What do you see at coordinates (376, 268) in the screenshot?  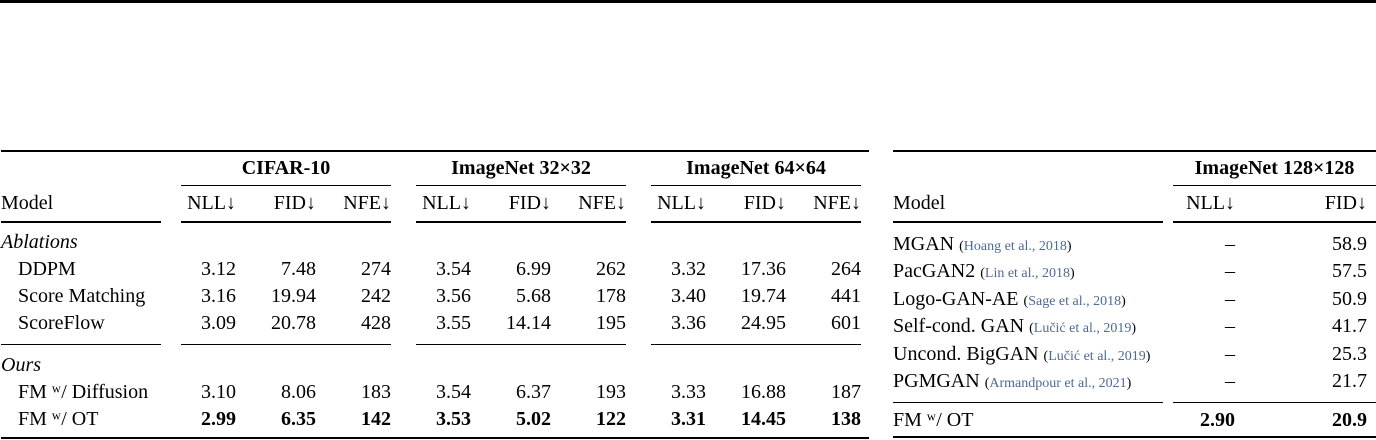 I see `metric-value: 274` at bounding box center [376, 268].